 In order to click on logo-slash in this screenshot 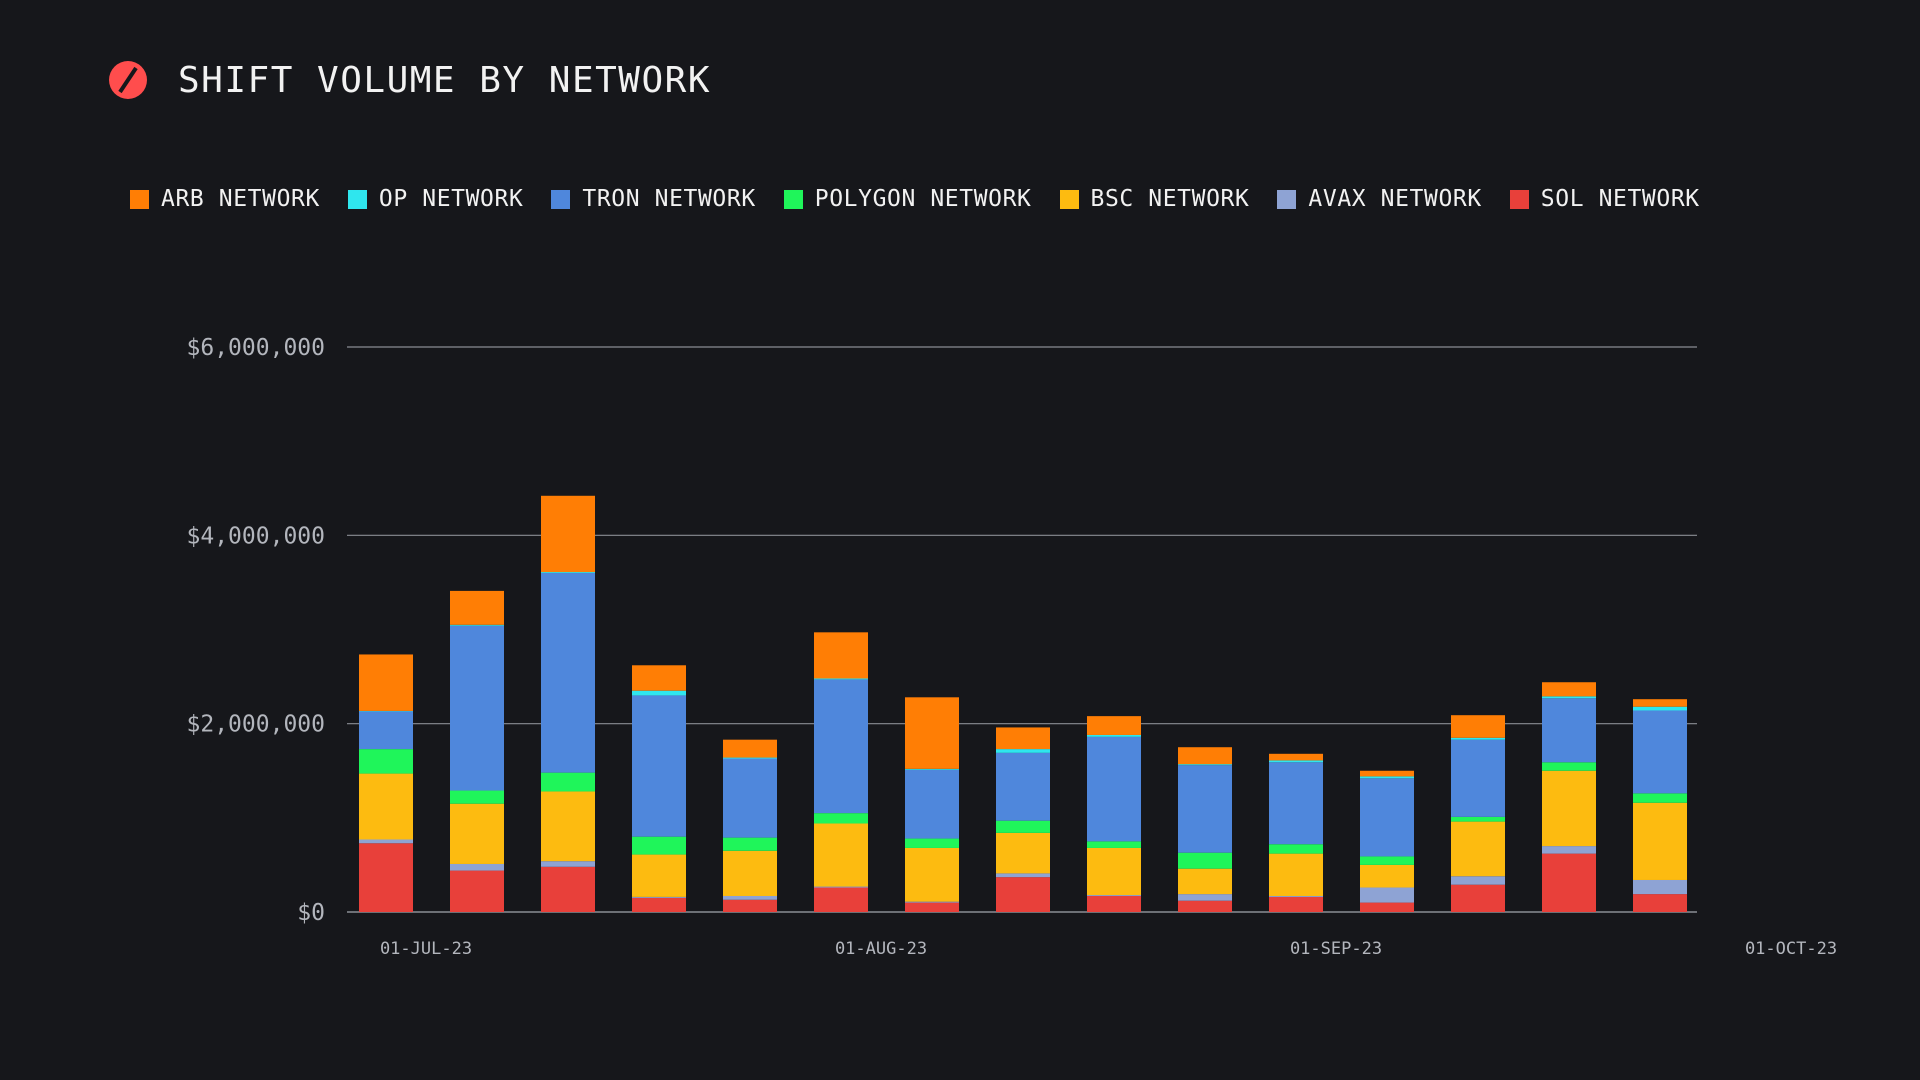, I will do `click(128, 80)`.